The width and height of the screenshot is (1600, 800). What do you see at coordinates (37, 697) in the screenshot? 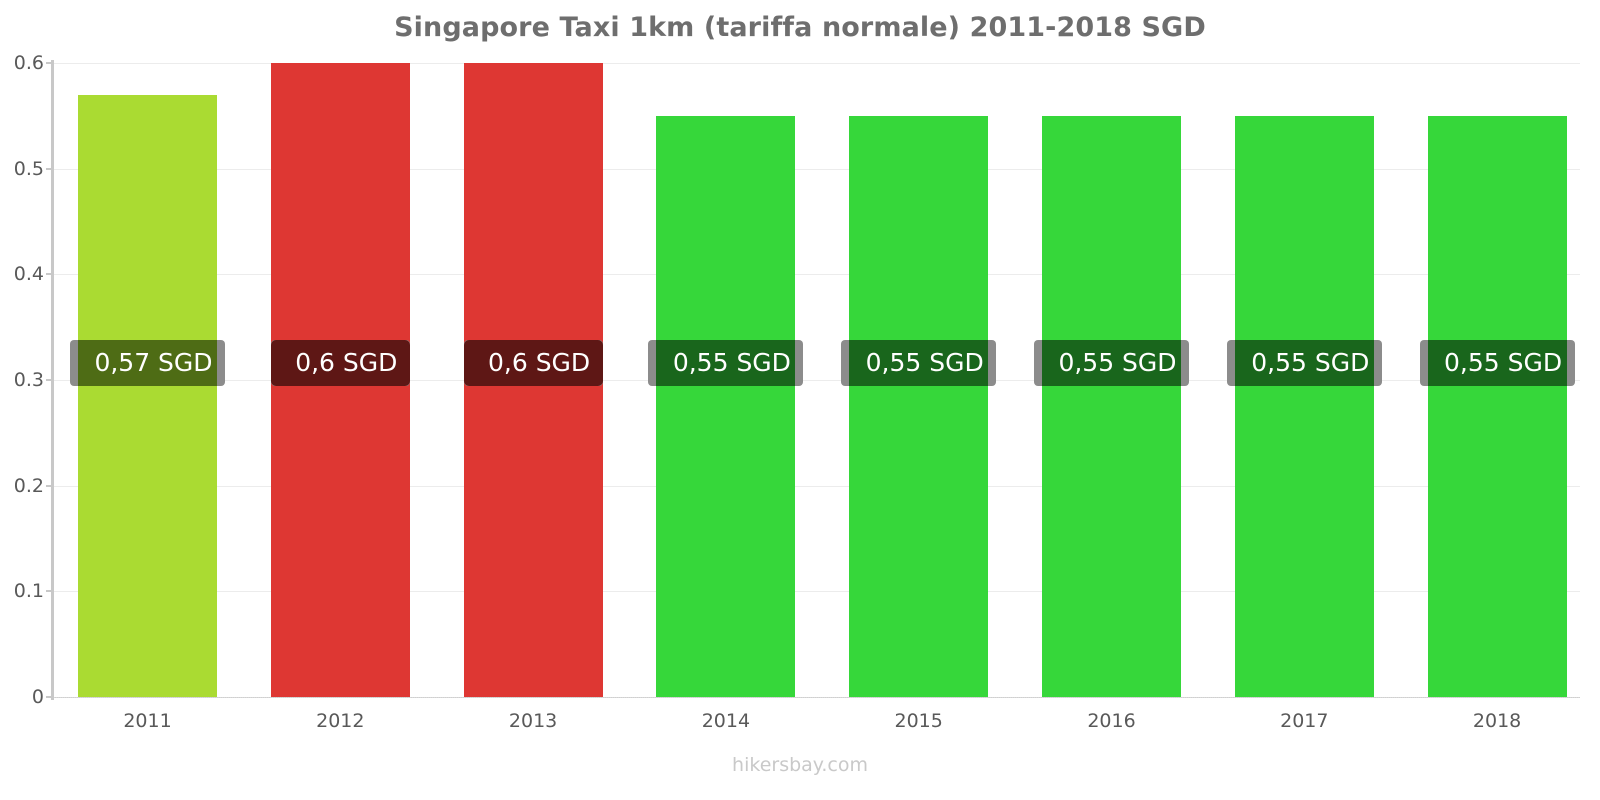
I see `y-axis-tick-label: 0` at bounding box center [37, 697].